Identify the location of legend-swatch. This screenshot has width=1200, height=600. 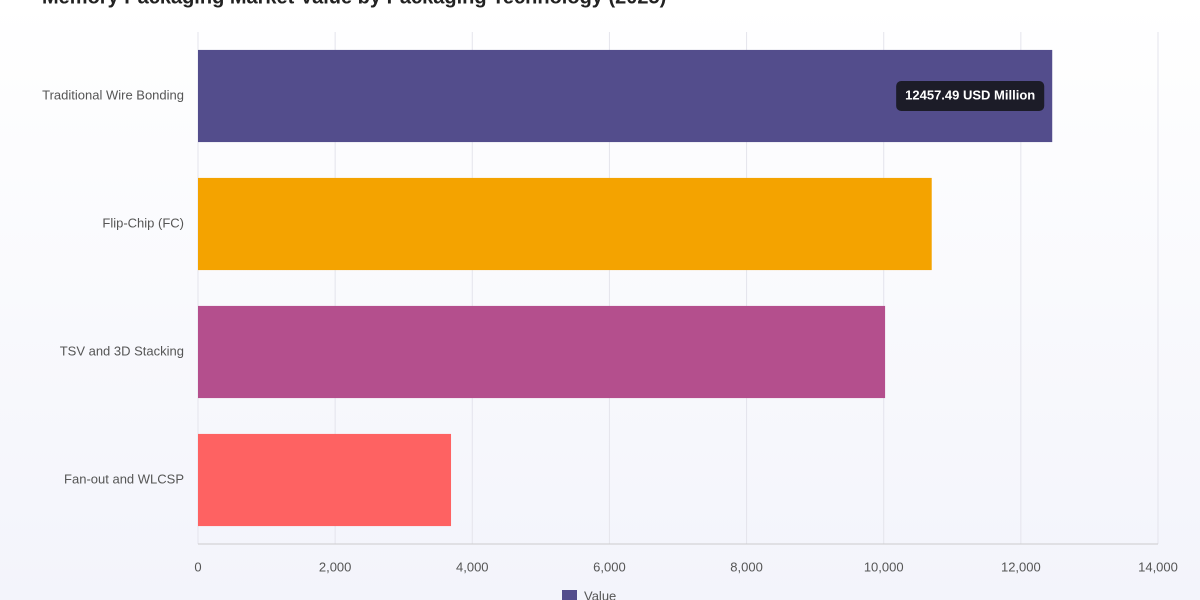
(569, 595).